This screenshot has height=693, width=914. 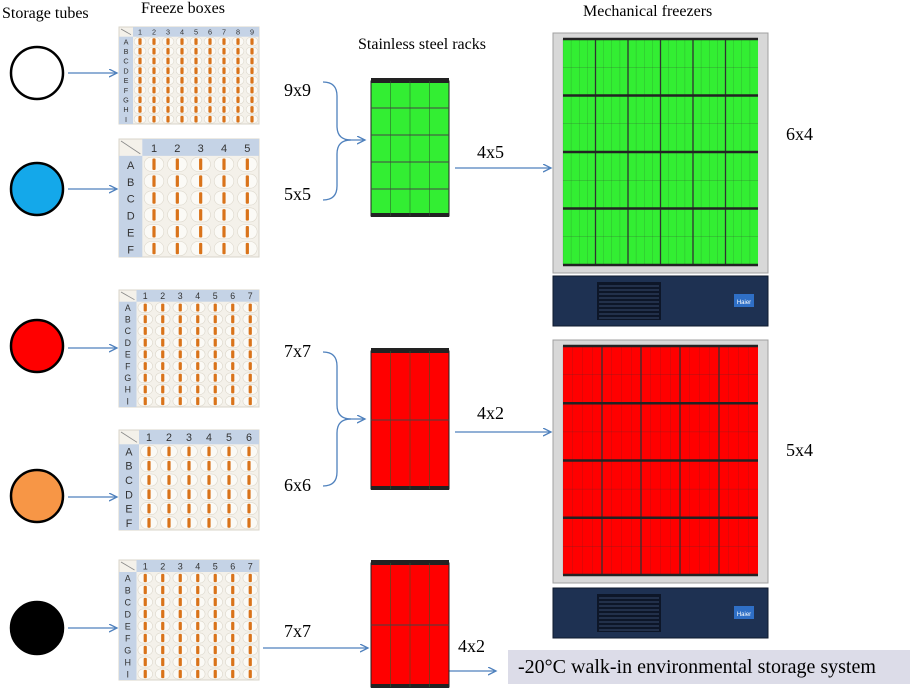 What do you see at coordinates (169, 438) in the screenshot?
I see `column-label: 2` at bounding box center [169, 438].